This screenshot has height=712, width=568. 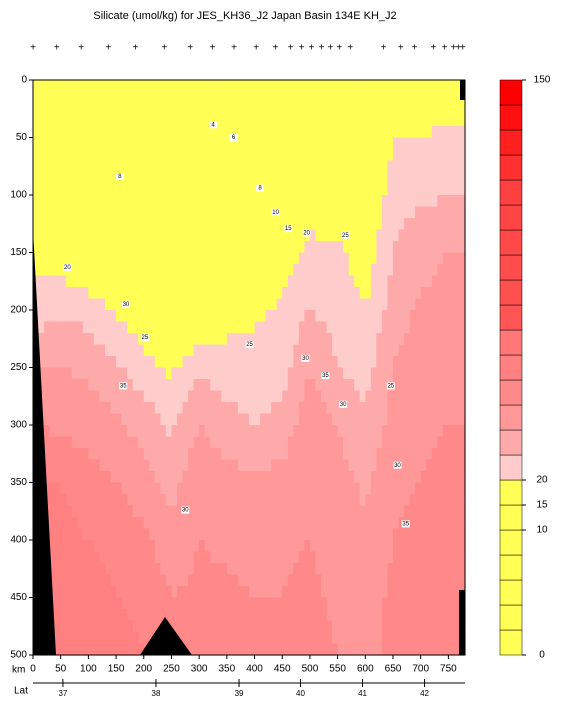 What do you see at coordinates (306, 233) in the screenshot?
I see `annotation-bg` at bounding box center [306, 233].